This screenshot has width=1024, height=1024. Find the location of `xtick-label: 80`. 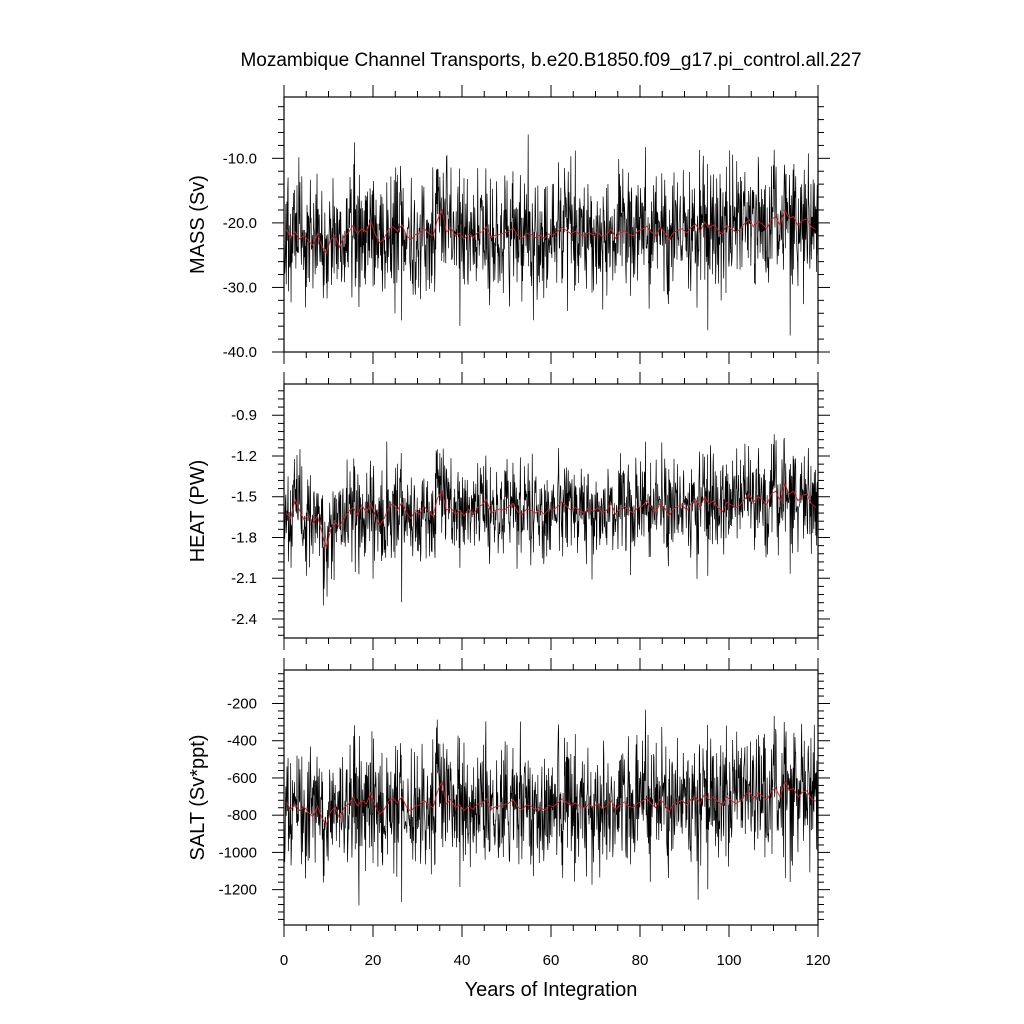

xtick-label: 80 is located at coordinates (640, 960).